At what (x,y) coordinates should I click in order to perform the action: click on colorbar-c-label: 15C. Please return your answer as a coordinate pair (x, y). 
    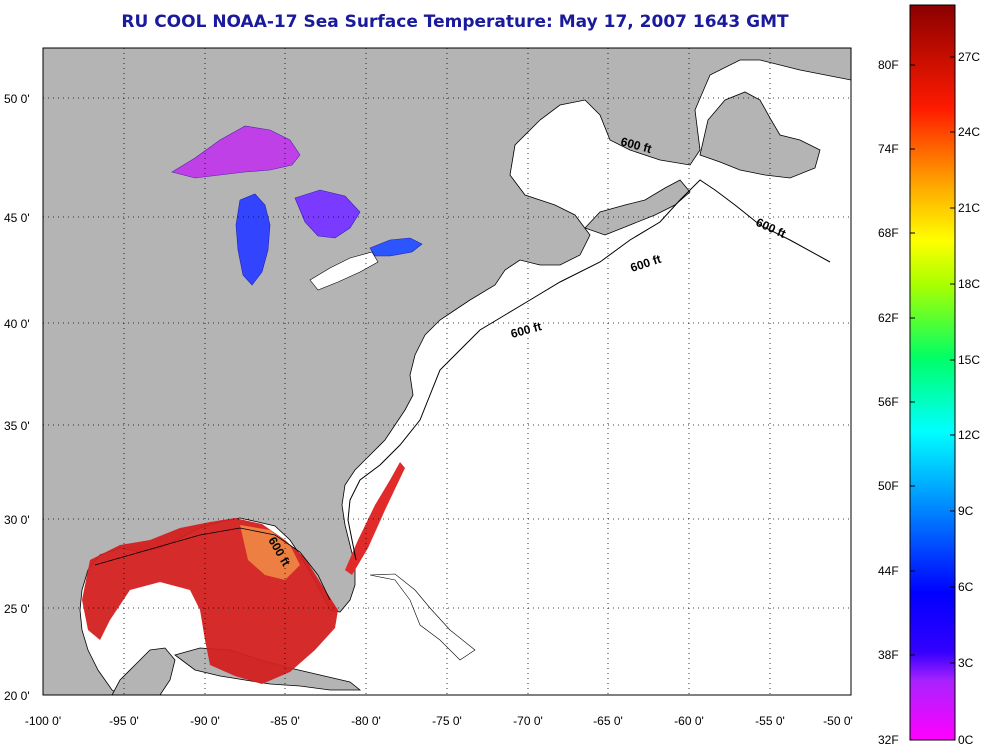
    Looking at the image, I should click on (969, 360).